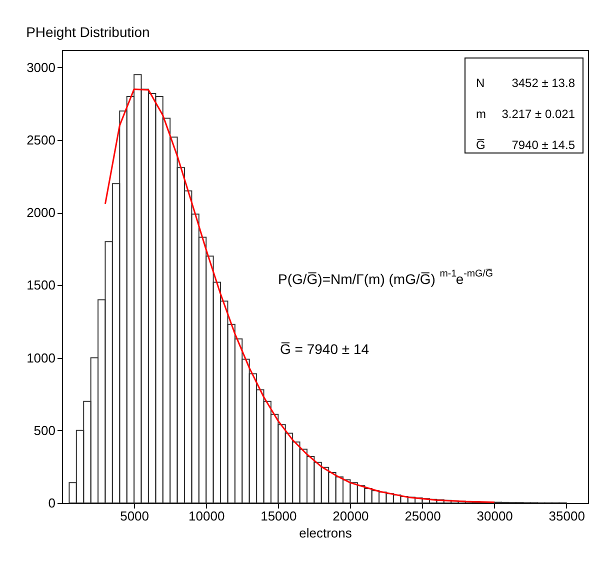 The width and height of the screenshot is (613, 577). What do you see at coordinates (544, 83) in the screenshot?
I see `annotation: 3452 ± 13.8` at bounding box center [544, 83].